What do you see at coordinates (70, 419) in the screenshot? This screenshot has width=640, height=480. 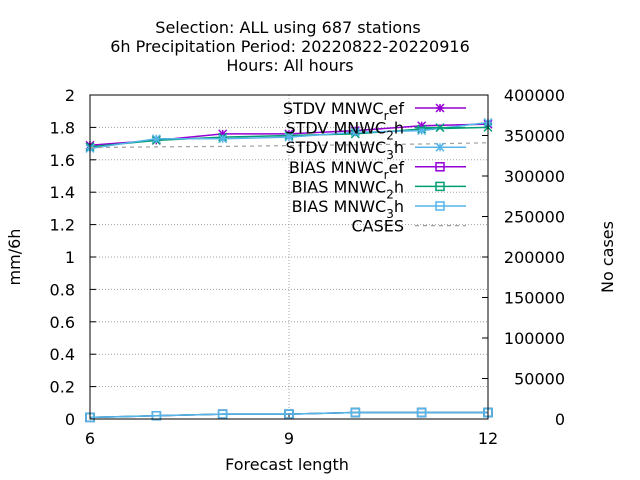 I see `y-tick-label: 0` at bounding box center [70, 419].